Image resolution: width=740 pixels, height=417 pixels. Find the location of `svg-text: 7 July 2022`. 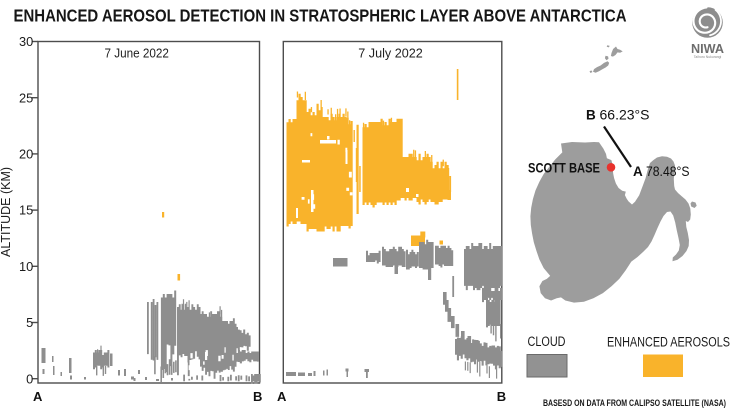

svg-text: 7 July 2022 is located at coordinates (390, 53).